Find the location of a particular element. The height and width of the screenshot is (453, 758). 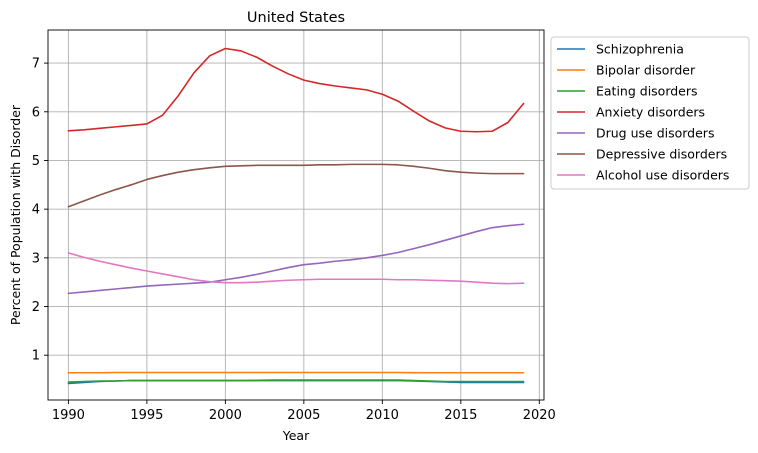

legend-label-anxiety-disorders: Anxiety disorders is located at coordinates (650, 112).